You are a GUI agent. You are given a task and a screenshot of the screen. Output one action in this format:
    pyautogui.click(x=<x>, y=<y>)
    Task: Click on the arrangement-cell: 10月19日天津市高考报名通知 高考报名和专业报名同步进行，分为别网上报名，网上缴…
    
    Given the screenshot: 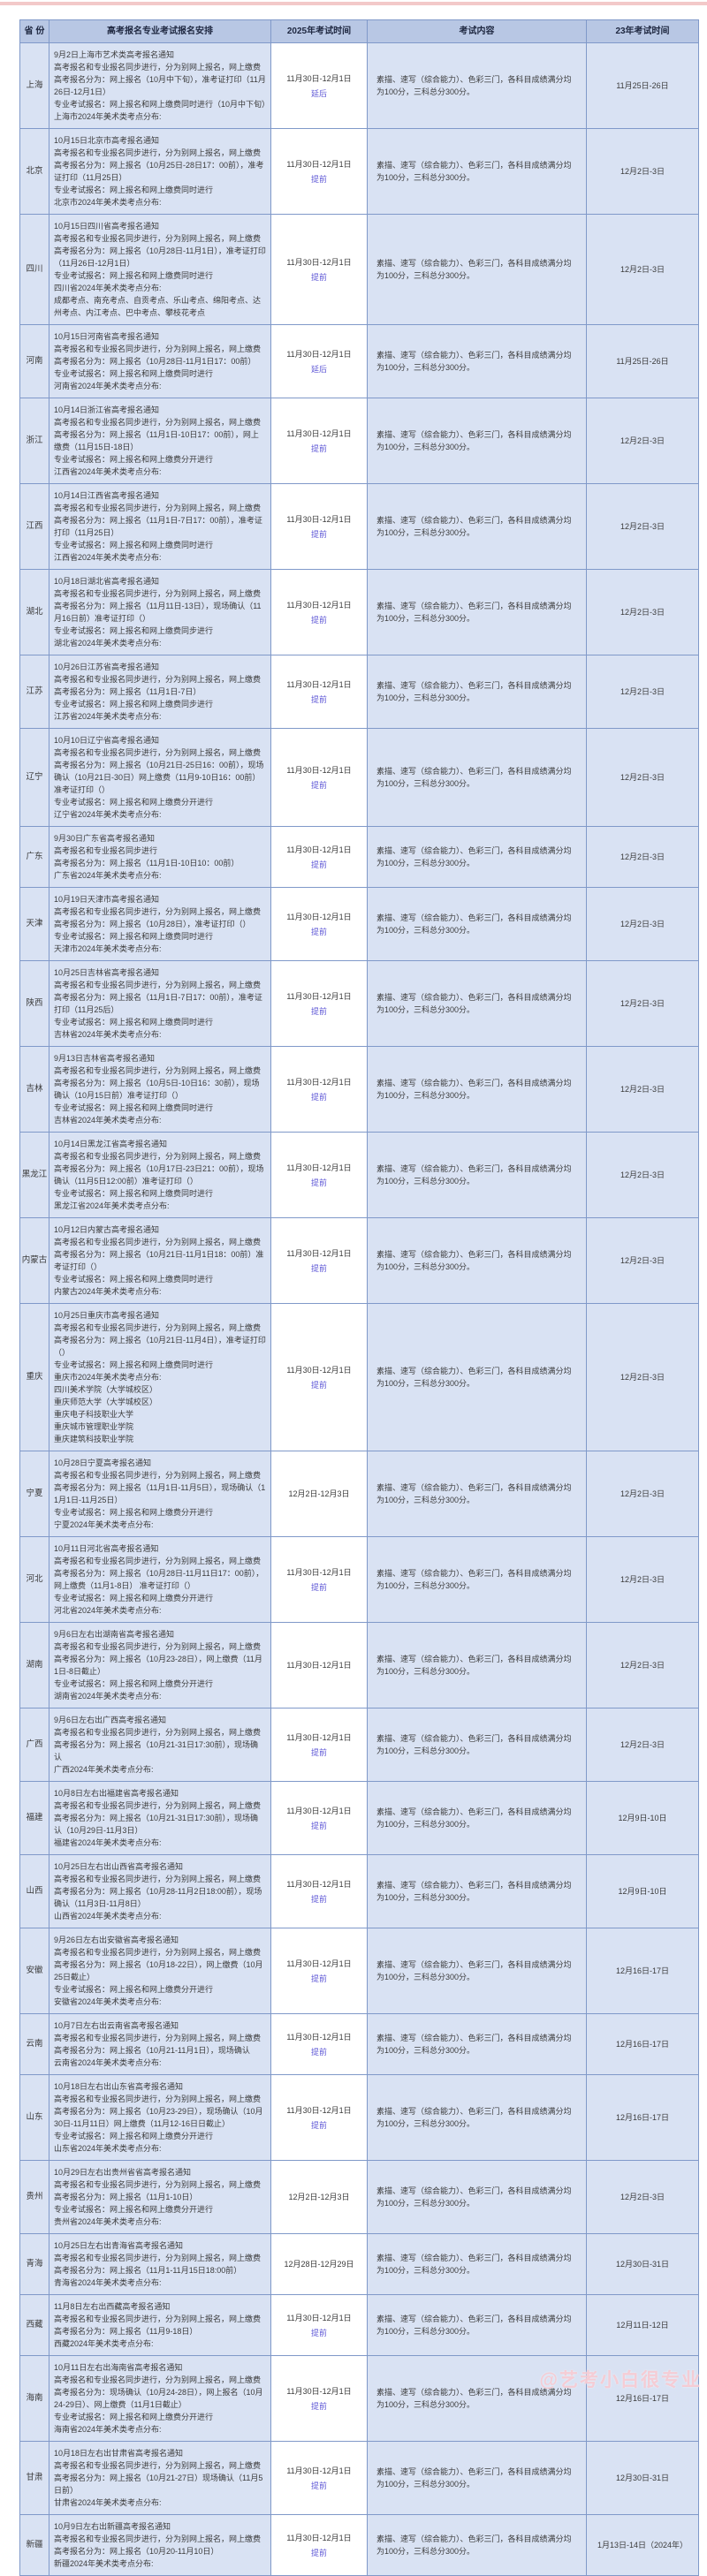 What is the action you would take?
    pyautogui.click(x=160, y=924)
    